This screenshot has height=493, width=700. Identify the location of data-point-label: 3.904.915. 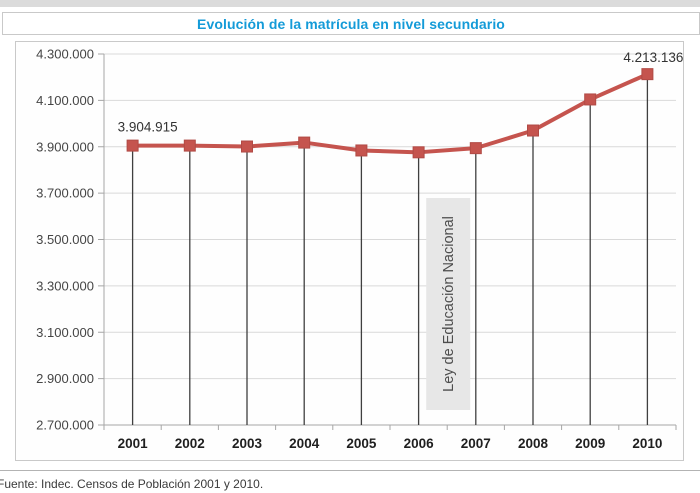
(148, 127).